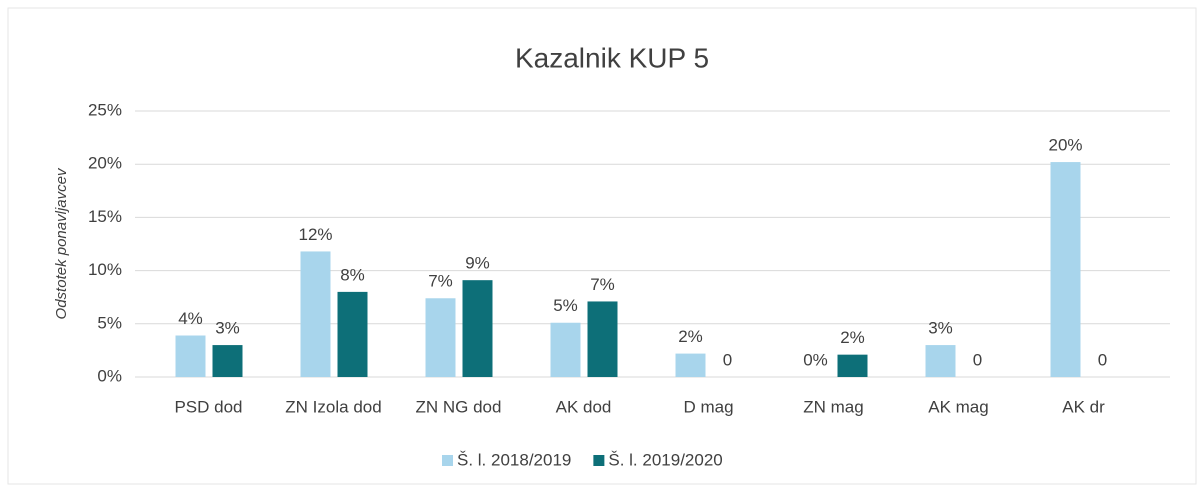  I want to click on x-tick-label: ZN NG dod, so click(459, 406).